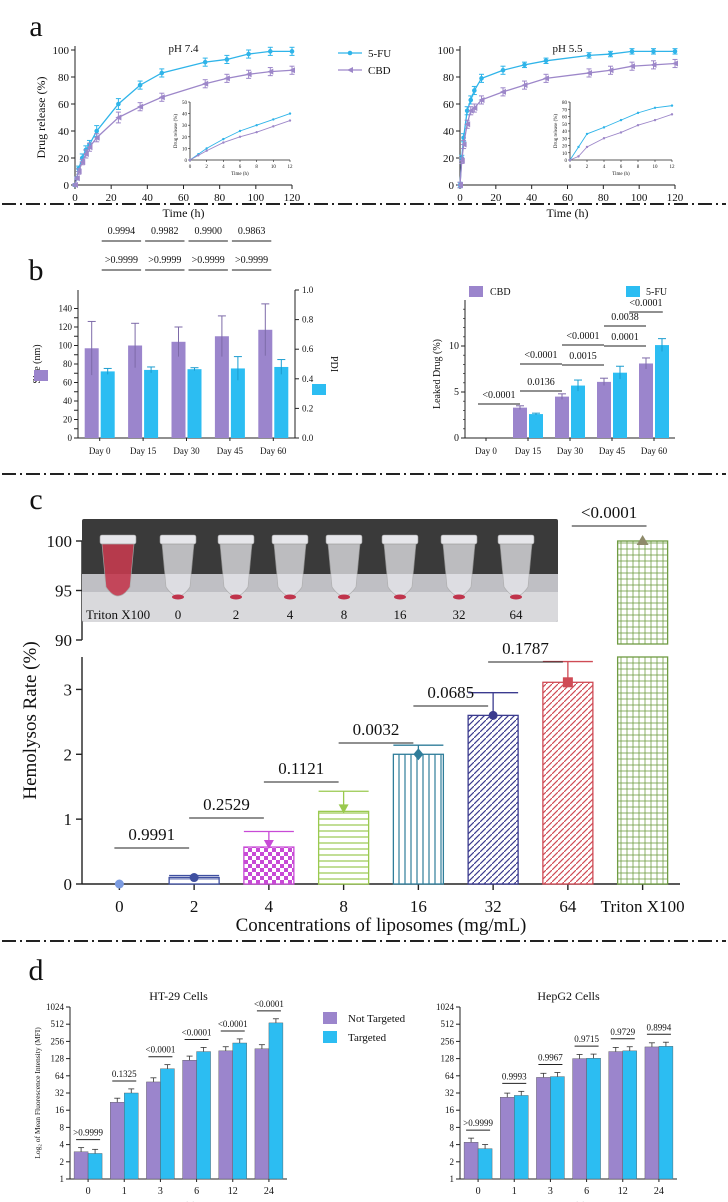  I want to click on x-tick-label: Triton X100, so click(643, 906).